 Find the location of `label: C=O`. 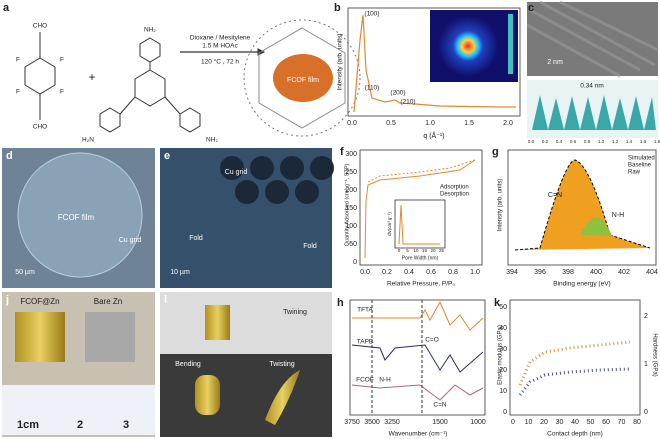

label: C=O is located at coordinates (432, 340).